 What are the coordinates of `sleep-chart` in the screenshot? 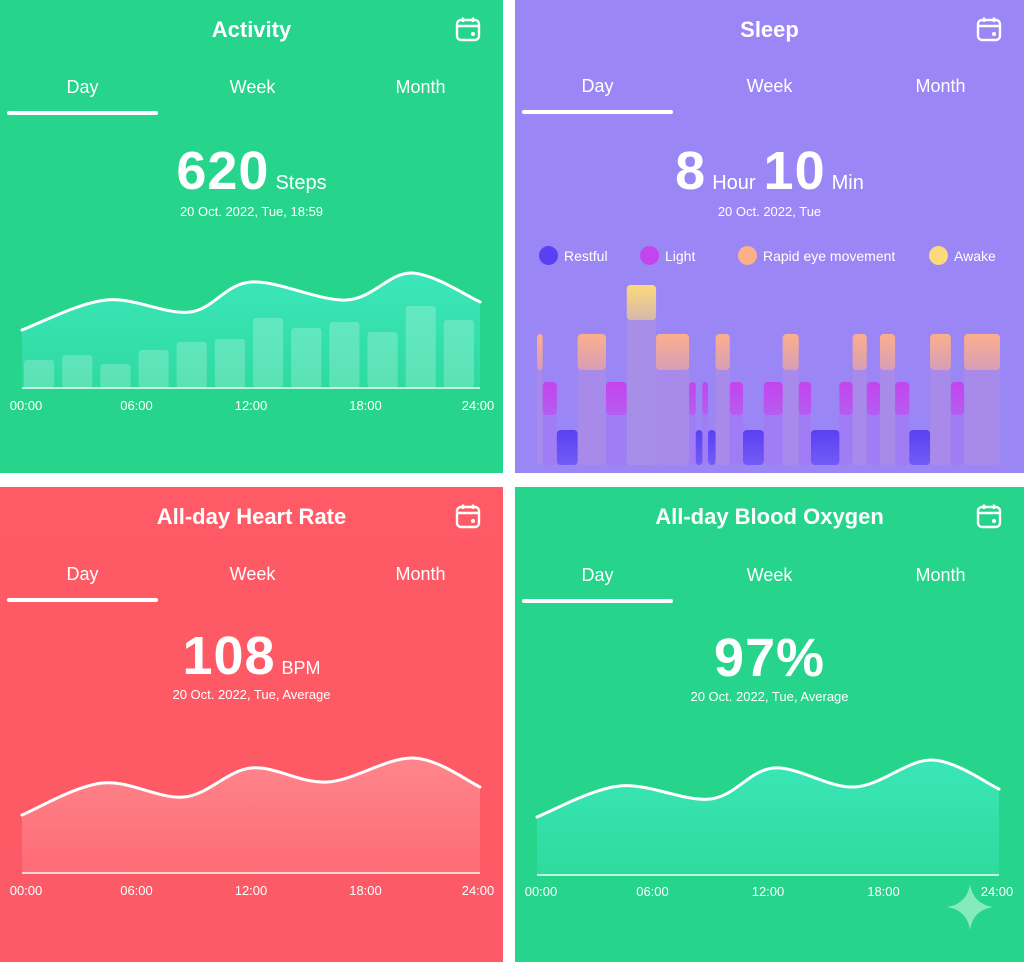 It's located at (768, 375).